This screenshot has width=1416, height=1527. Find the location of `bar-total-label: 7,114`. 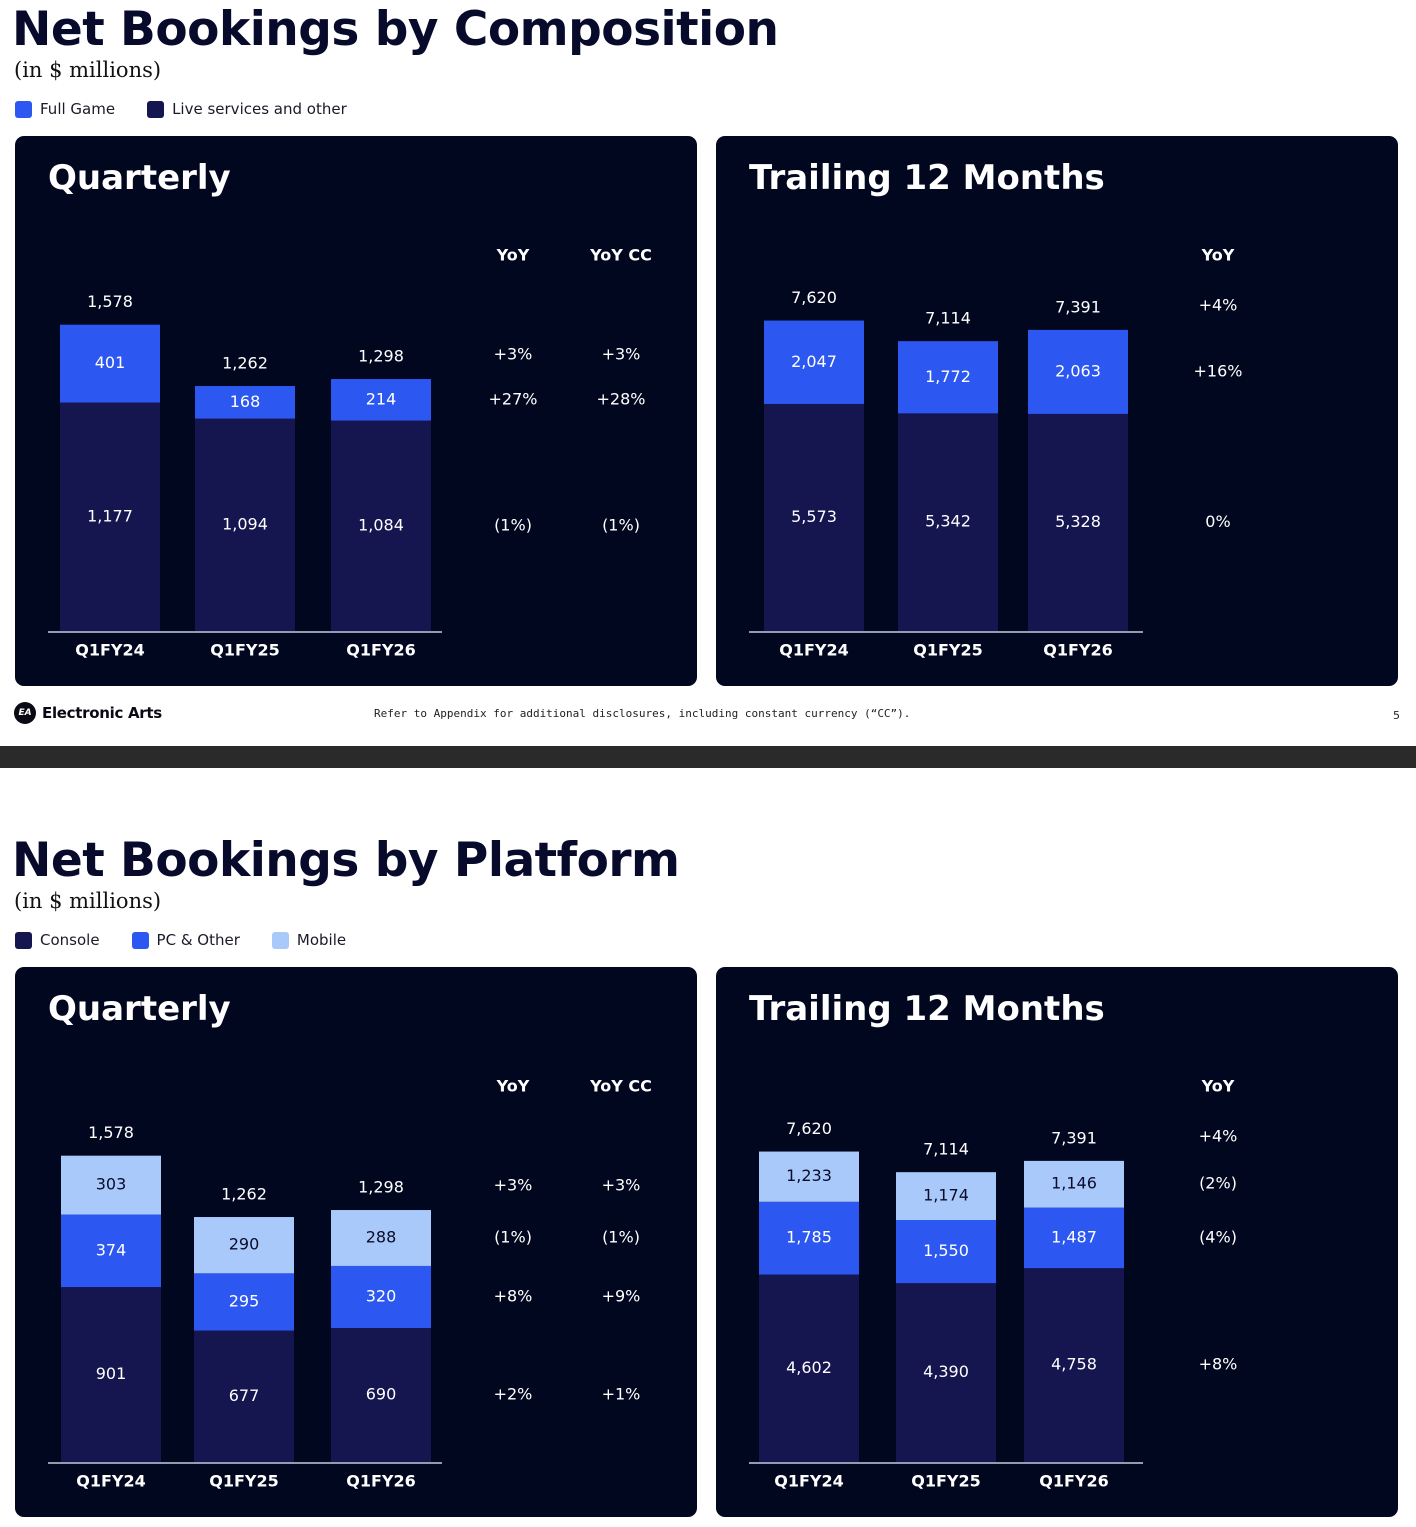

bar-total-label: 7,114 is located at coordinates (946, 1149).